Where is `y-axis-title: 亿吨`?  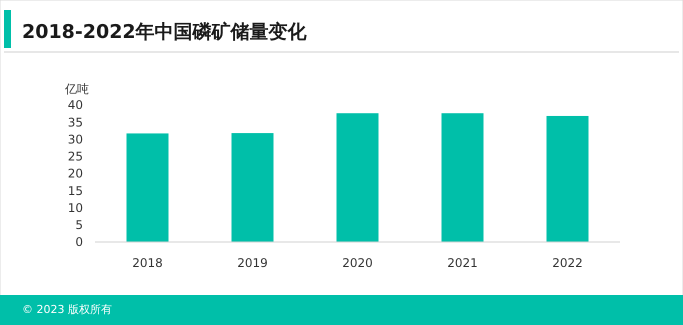 y-axis-title: 亿吨 is located at coordinates (76, 89).